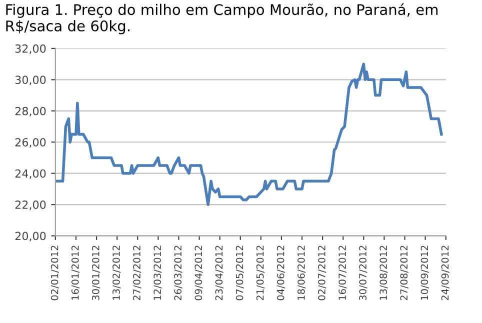 The width and height of the screenshot is (482, 323). I want to click on y-tick-label: 28,00, so click(30, 111).